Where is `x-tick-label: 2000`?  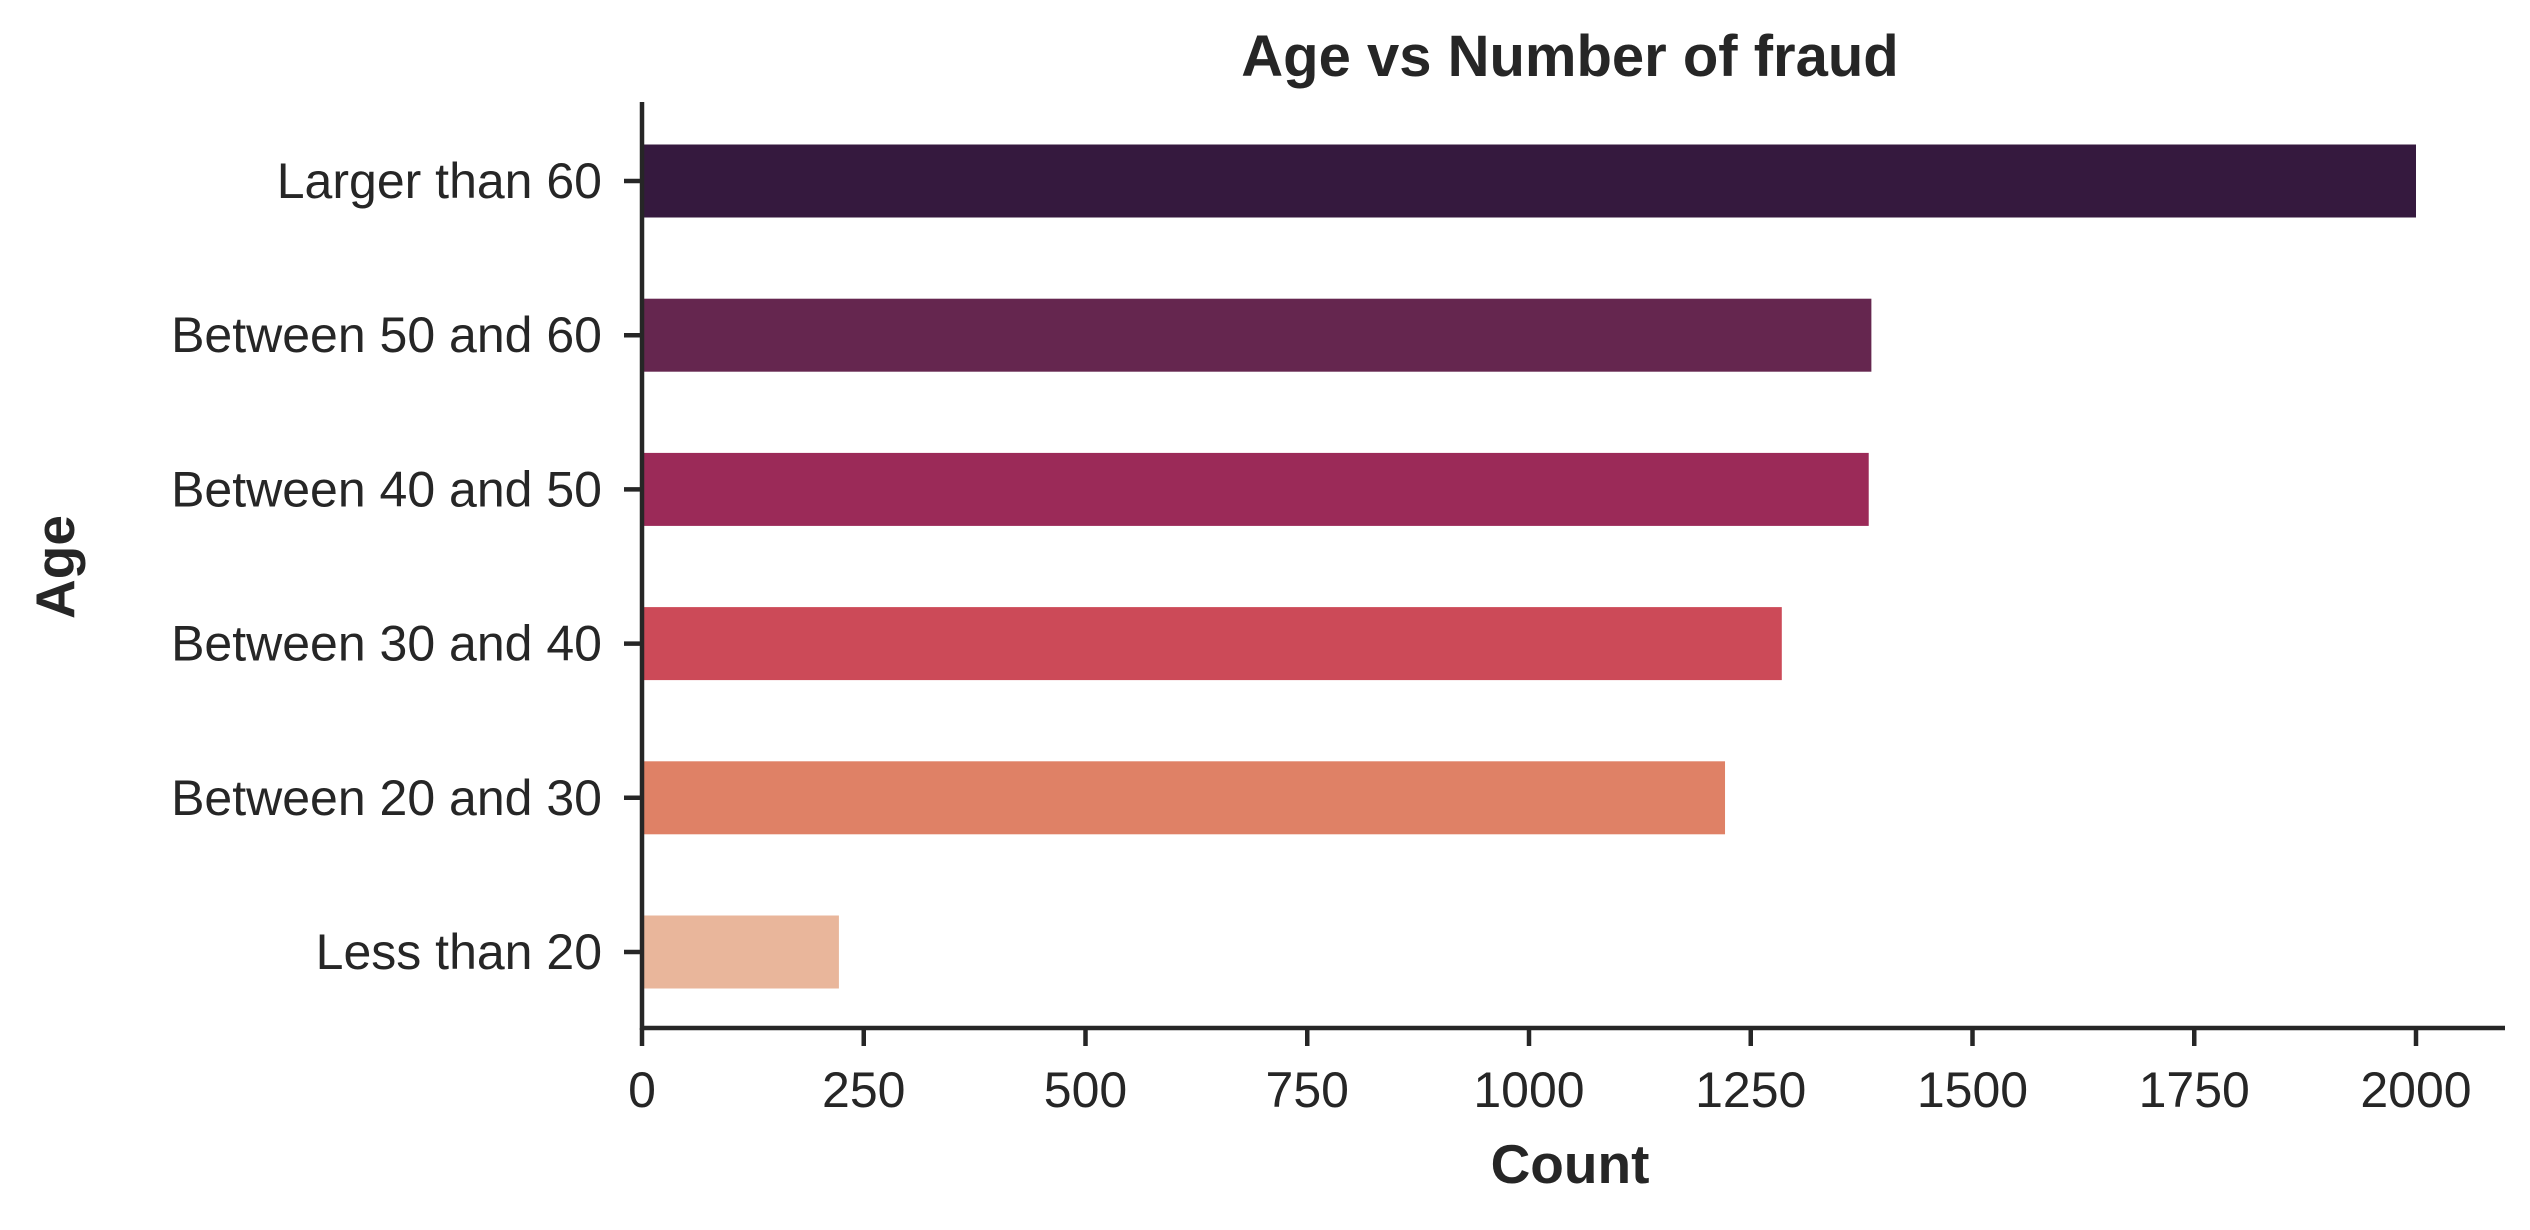
x-tick-label: 2000 is located at coordinates (2415, 1090).